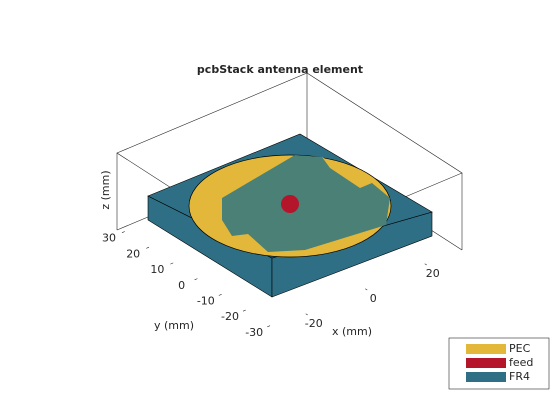  Describe the element at coordinates (206, 301) in the screenshot. I see `y-tick-label: -10` at that location.